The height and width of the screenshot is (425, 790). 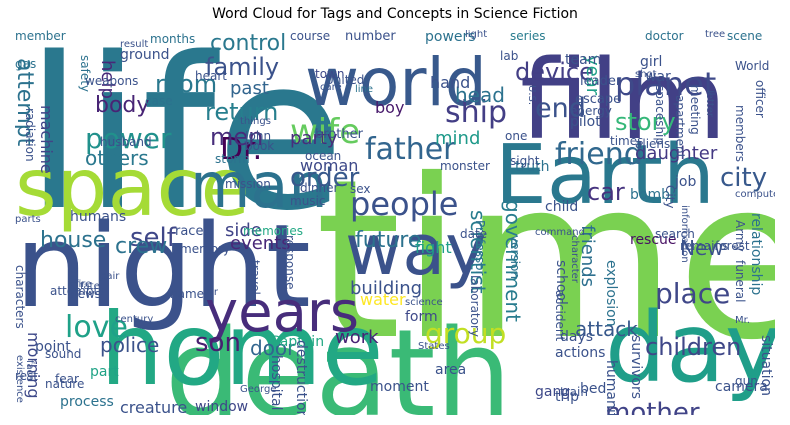 I want to click on word-news: news, so click(x=86, y=294).